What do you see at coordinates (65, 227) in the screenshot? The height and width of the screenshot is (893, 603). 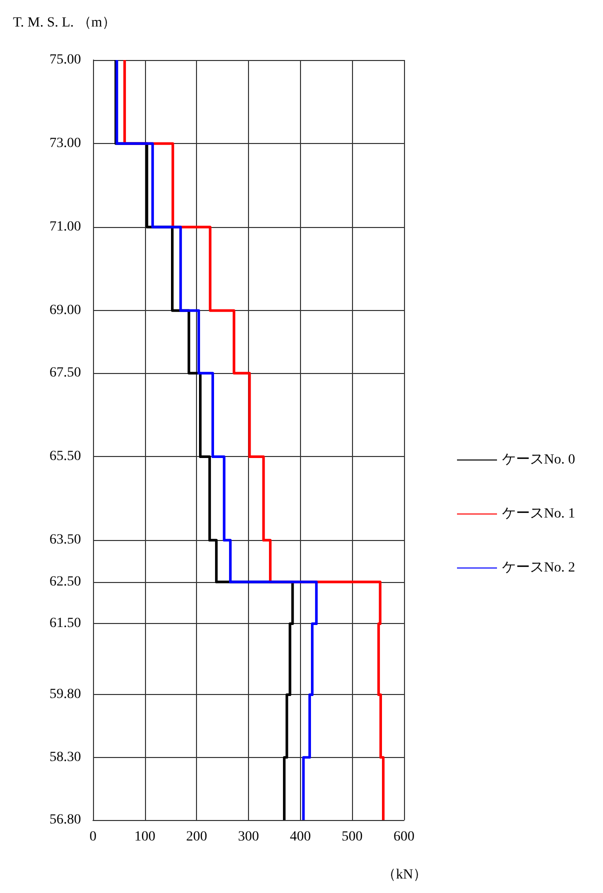 I see `y-tick-label: 71.00` at bounding box center [65, 227].